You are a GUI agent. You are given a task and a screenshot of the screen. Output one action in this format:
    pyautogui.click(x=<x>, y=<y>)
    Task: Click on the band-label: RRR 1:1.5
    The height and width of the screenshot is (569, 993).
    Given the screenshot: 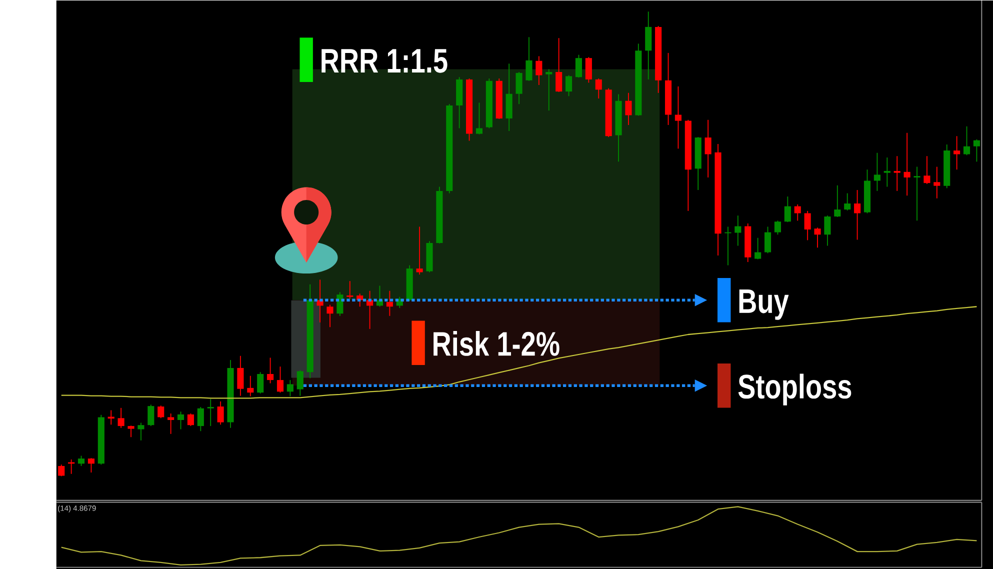 What is the action you would take?
    pyautogui.click(x=385, y=61)
    